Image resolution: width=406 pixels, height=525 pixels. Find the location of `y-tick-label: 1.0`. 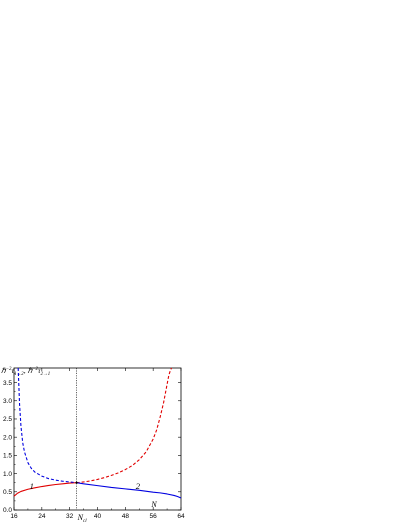

y-tick-label: 1.0 is located at coordinates (7, 474).